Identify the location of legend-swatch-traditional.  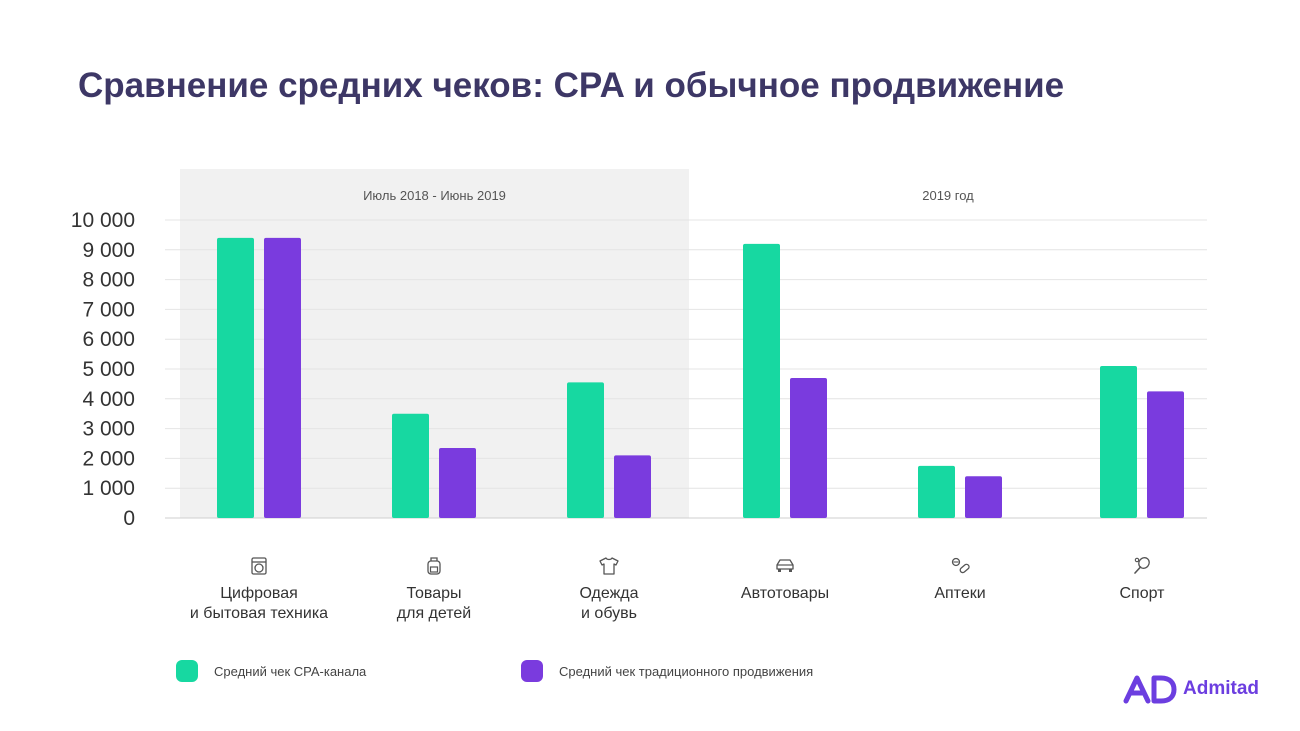
(532, 671).